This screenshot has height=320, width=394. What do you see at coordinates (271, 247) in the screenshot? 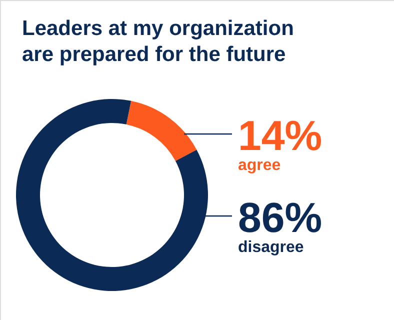
I see `slice-label: disagree` at bounding box center [271, 247].